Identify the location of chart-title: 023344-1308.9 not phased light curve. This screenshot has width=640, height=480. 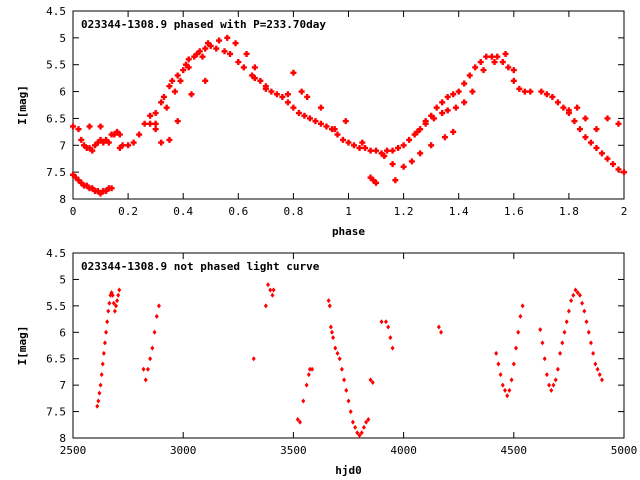
(200, 266).